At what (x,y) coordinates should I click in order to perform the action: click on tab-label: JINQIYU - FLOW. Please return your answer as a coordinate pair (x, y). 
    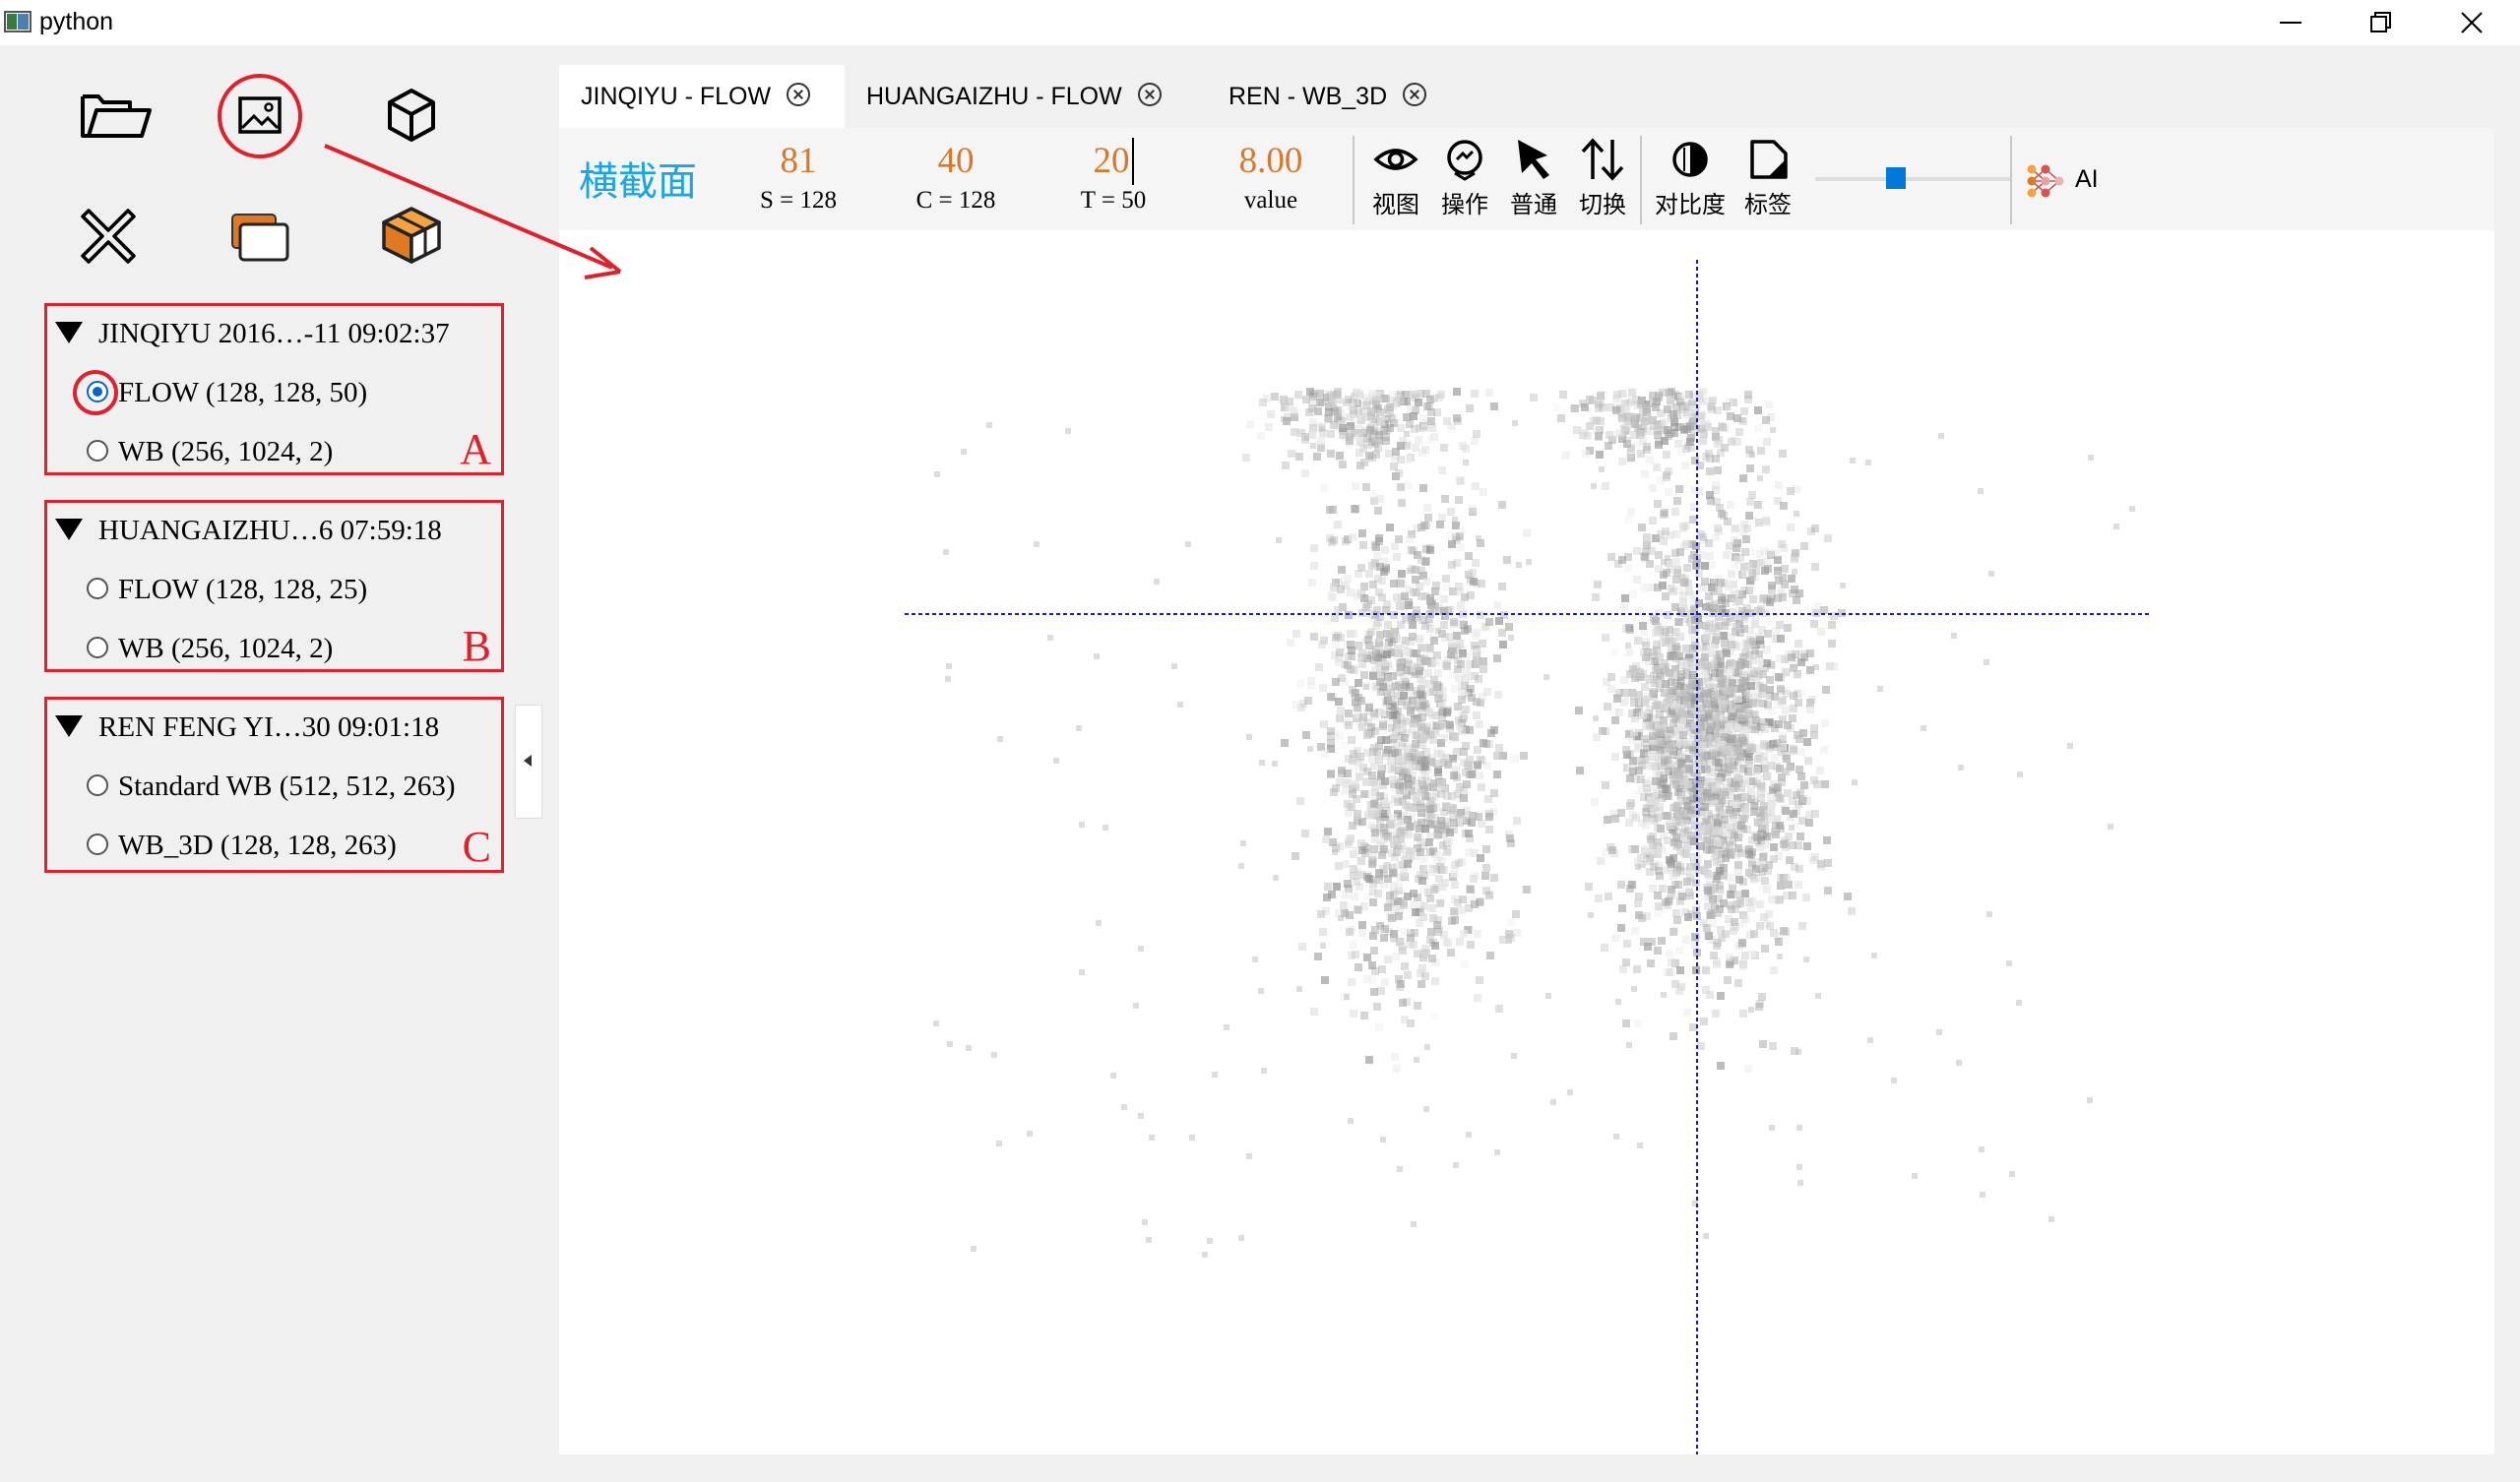
    Looking at the image, I should click on (676, 96).